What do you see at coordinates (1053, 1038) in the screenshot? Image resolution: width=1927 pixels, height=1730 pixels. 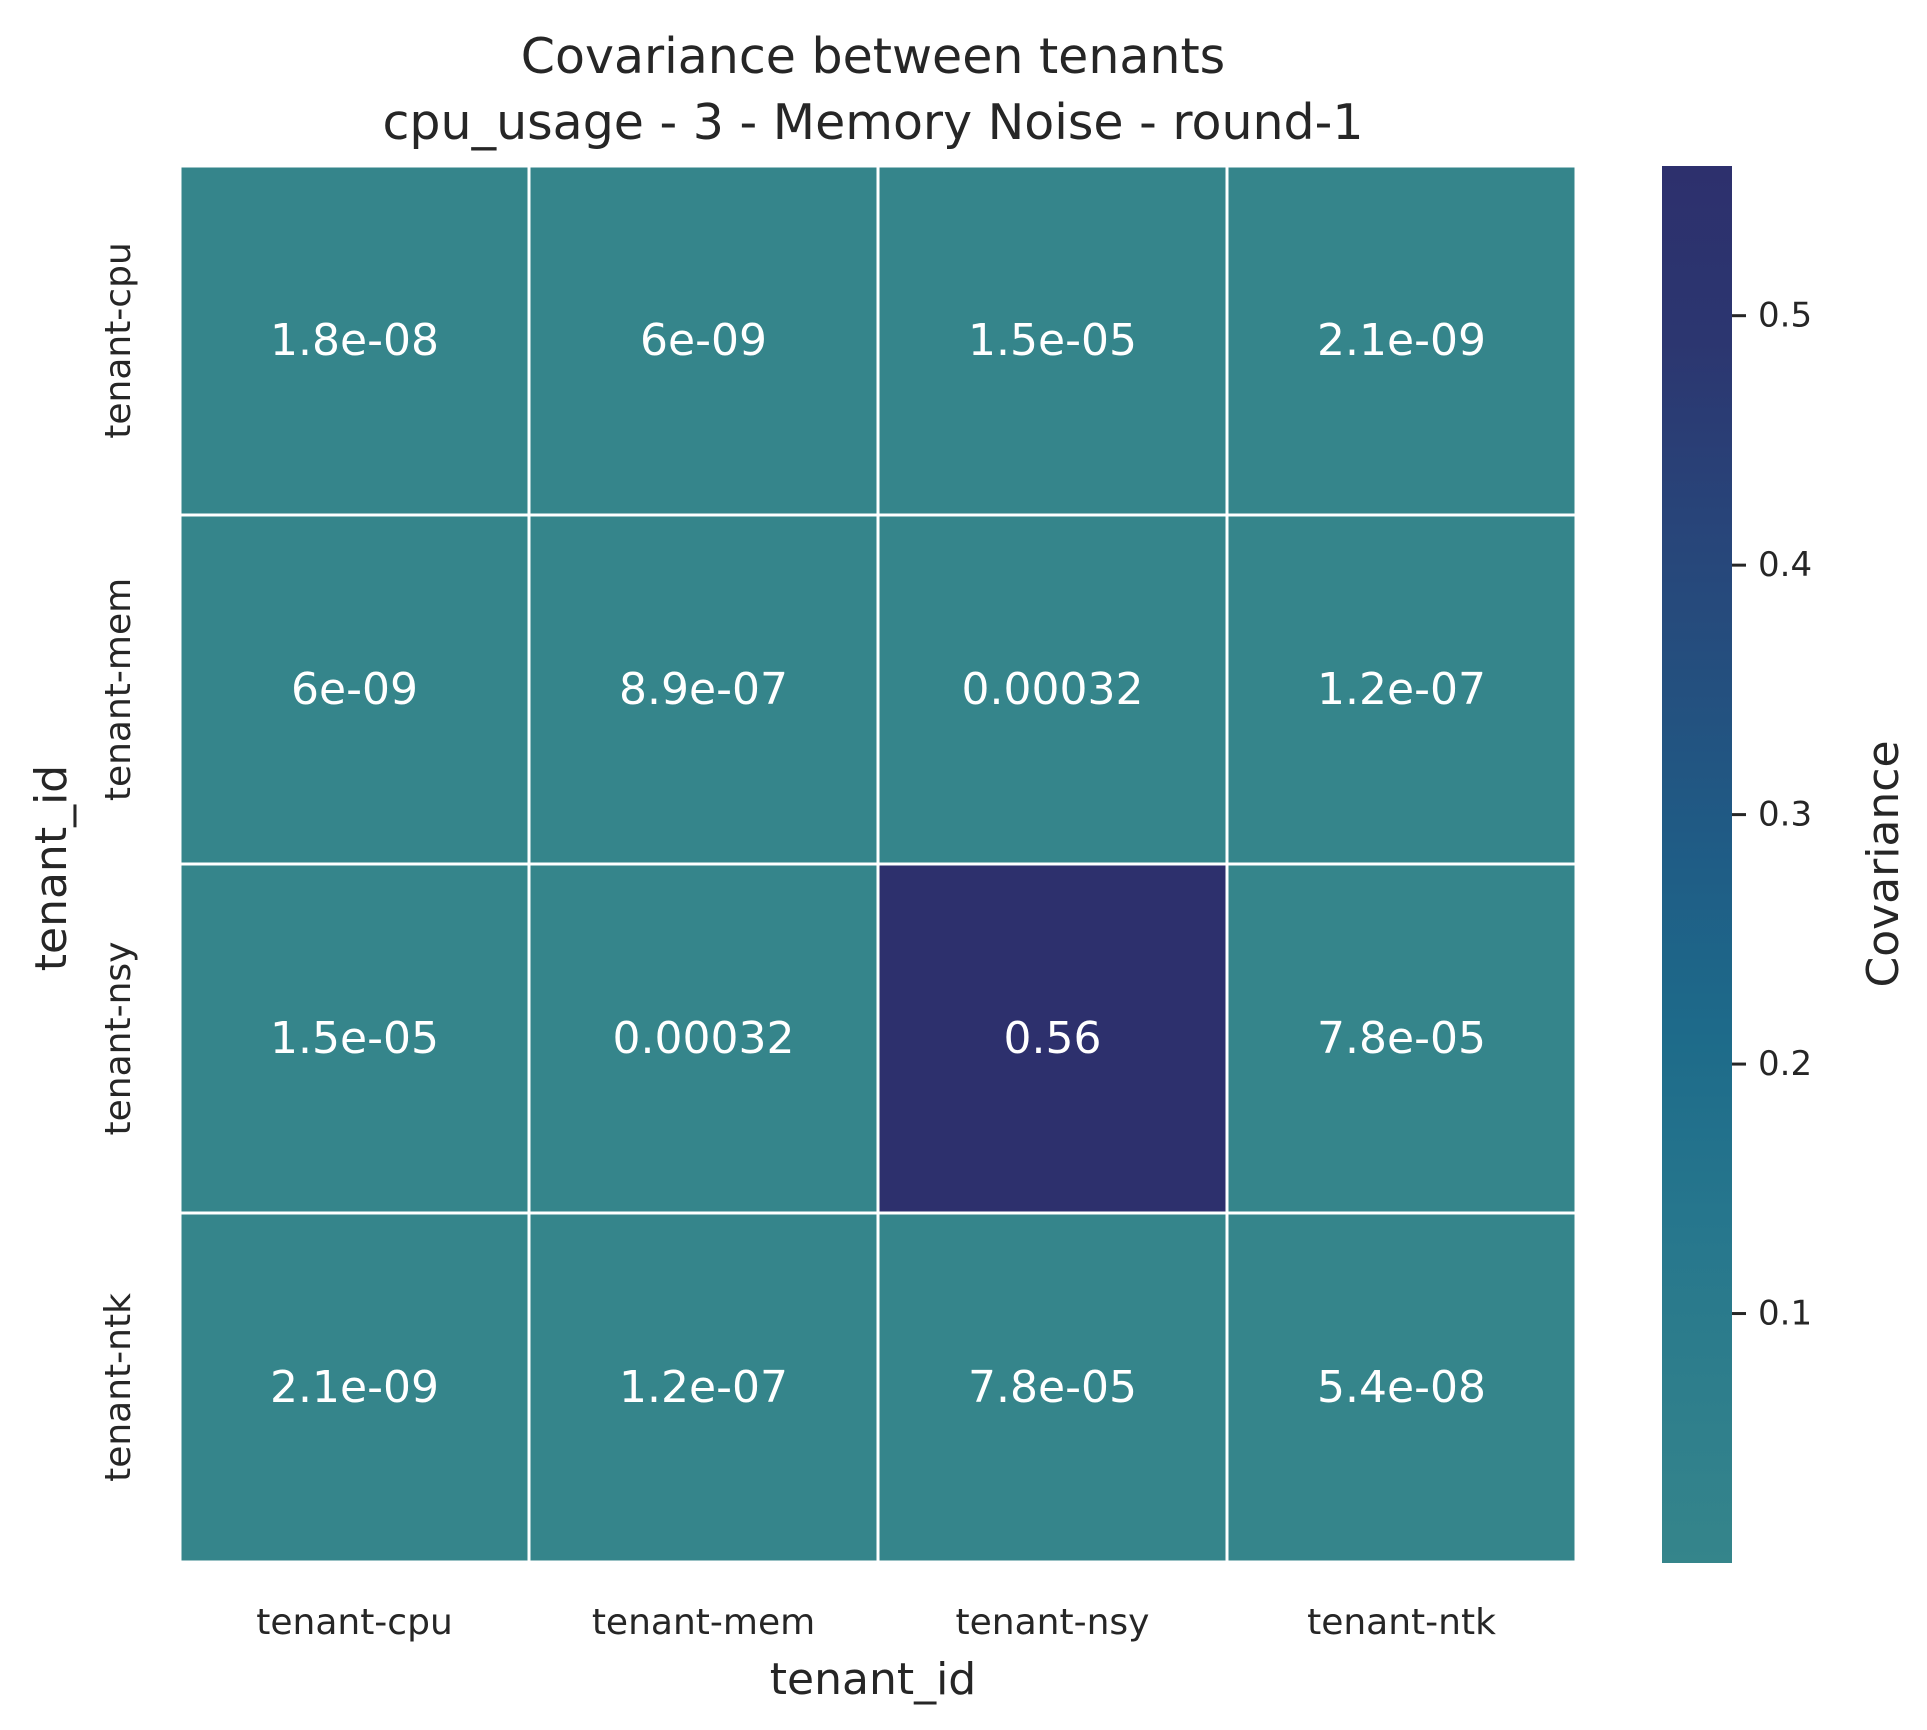 I see `cell-value-label: 0.56` at bounding box center [1053, 1038].